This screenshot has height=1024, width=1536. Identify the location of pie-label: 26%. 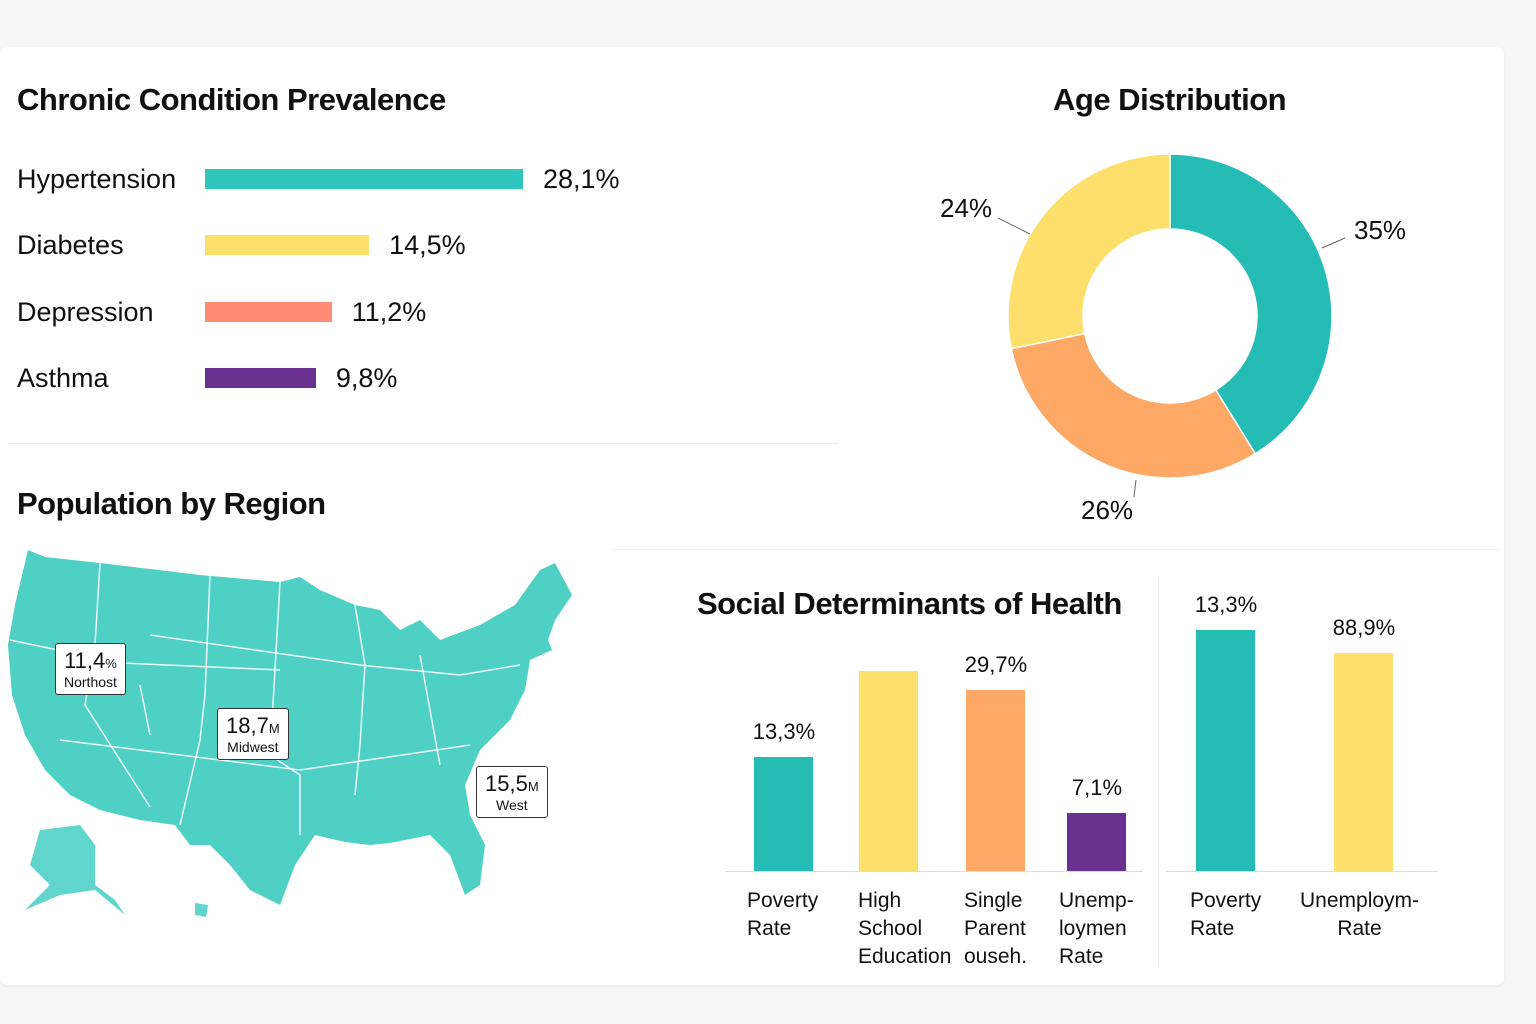
(1107, 510).